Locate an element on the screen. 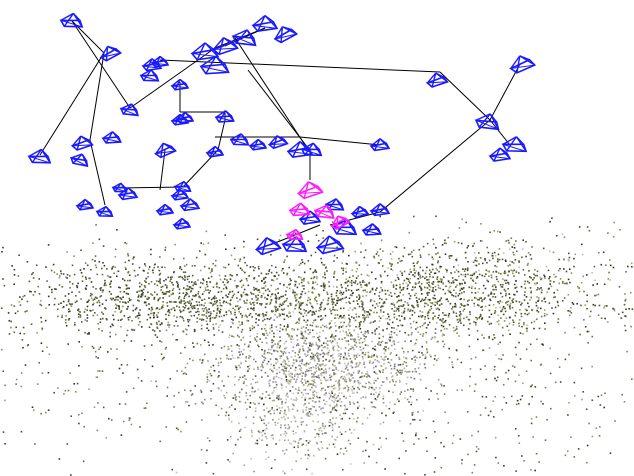  highlighted-camera-frustum-icon is located at coordinates (299, 209).